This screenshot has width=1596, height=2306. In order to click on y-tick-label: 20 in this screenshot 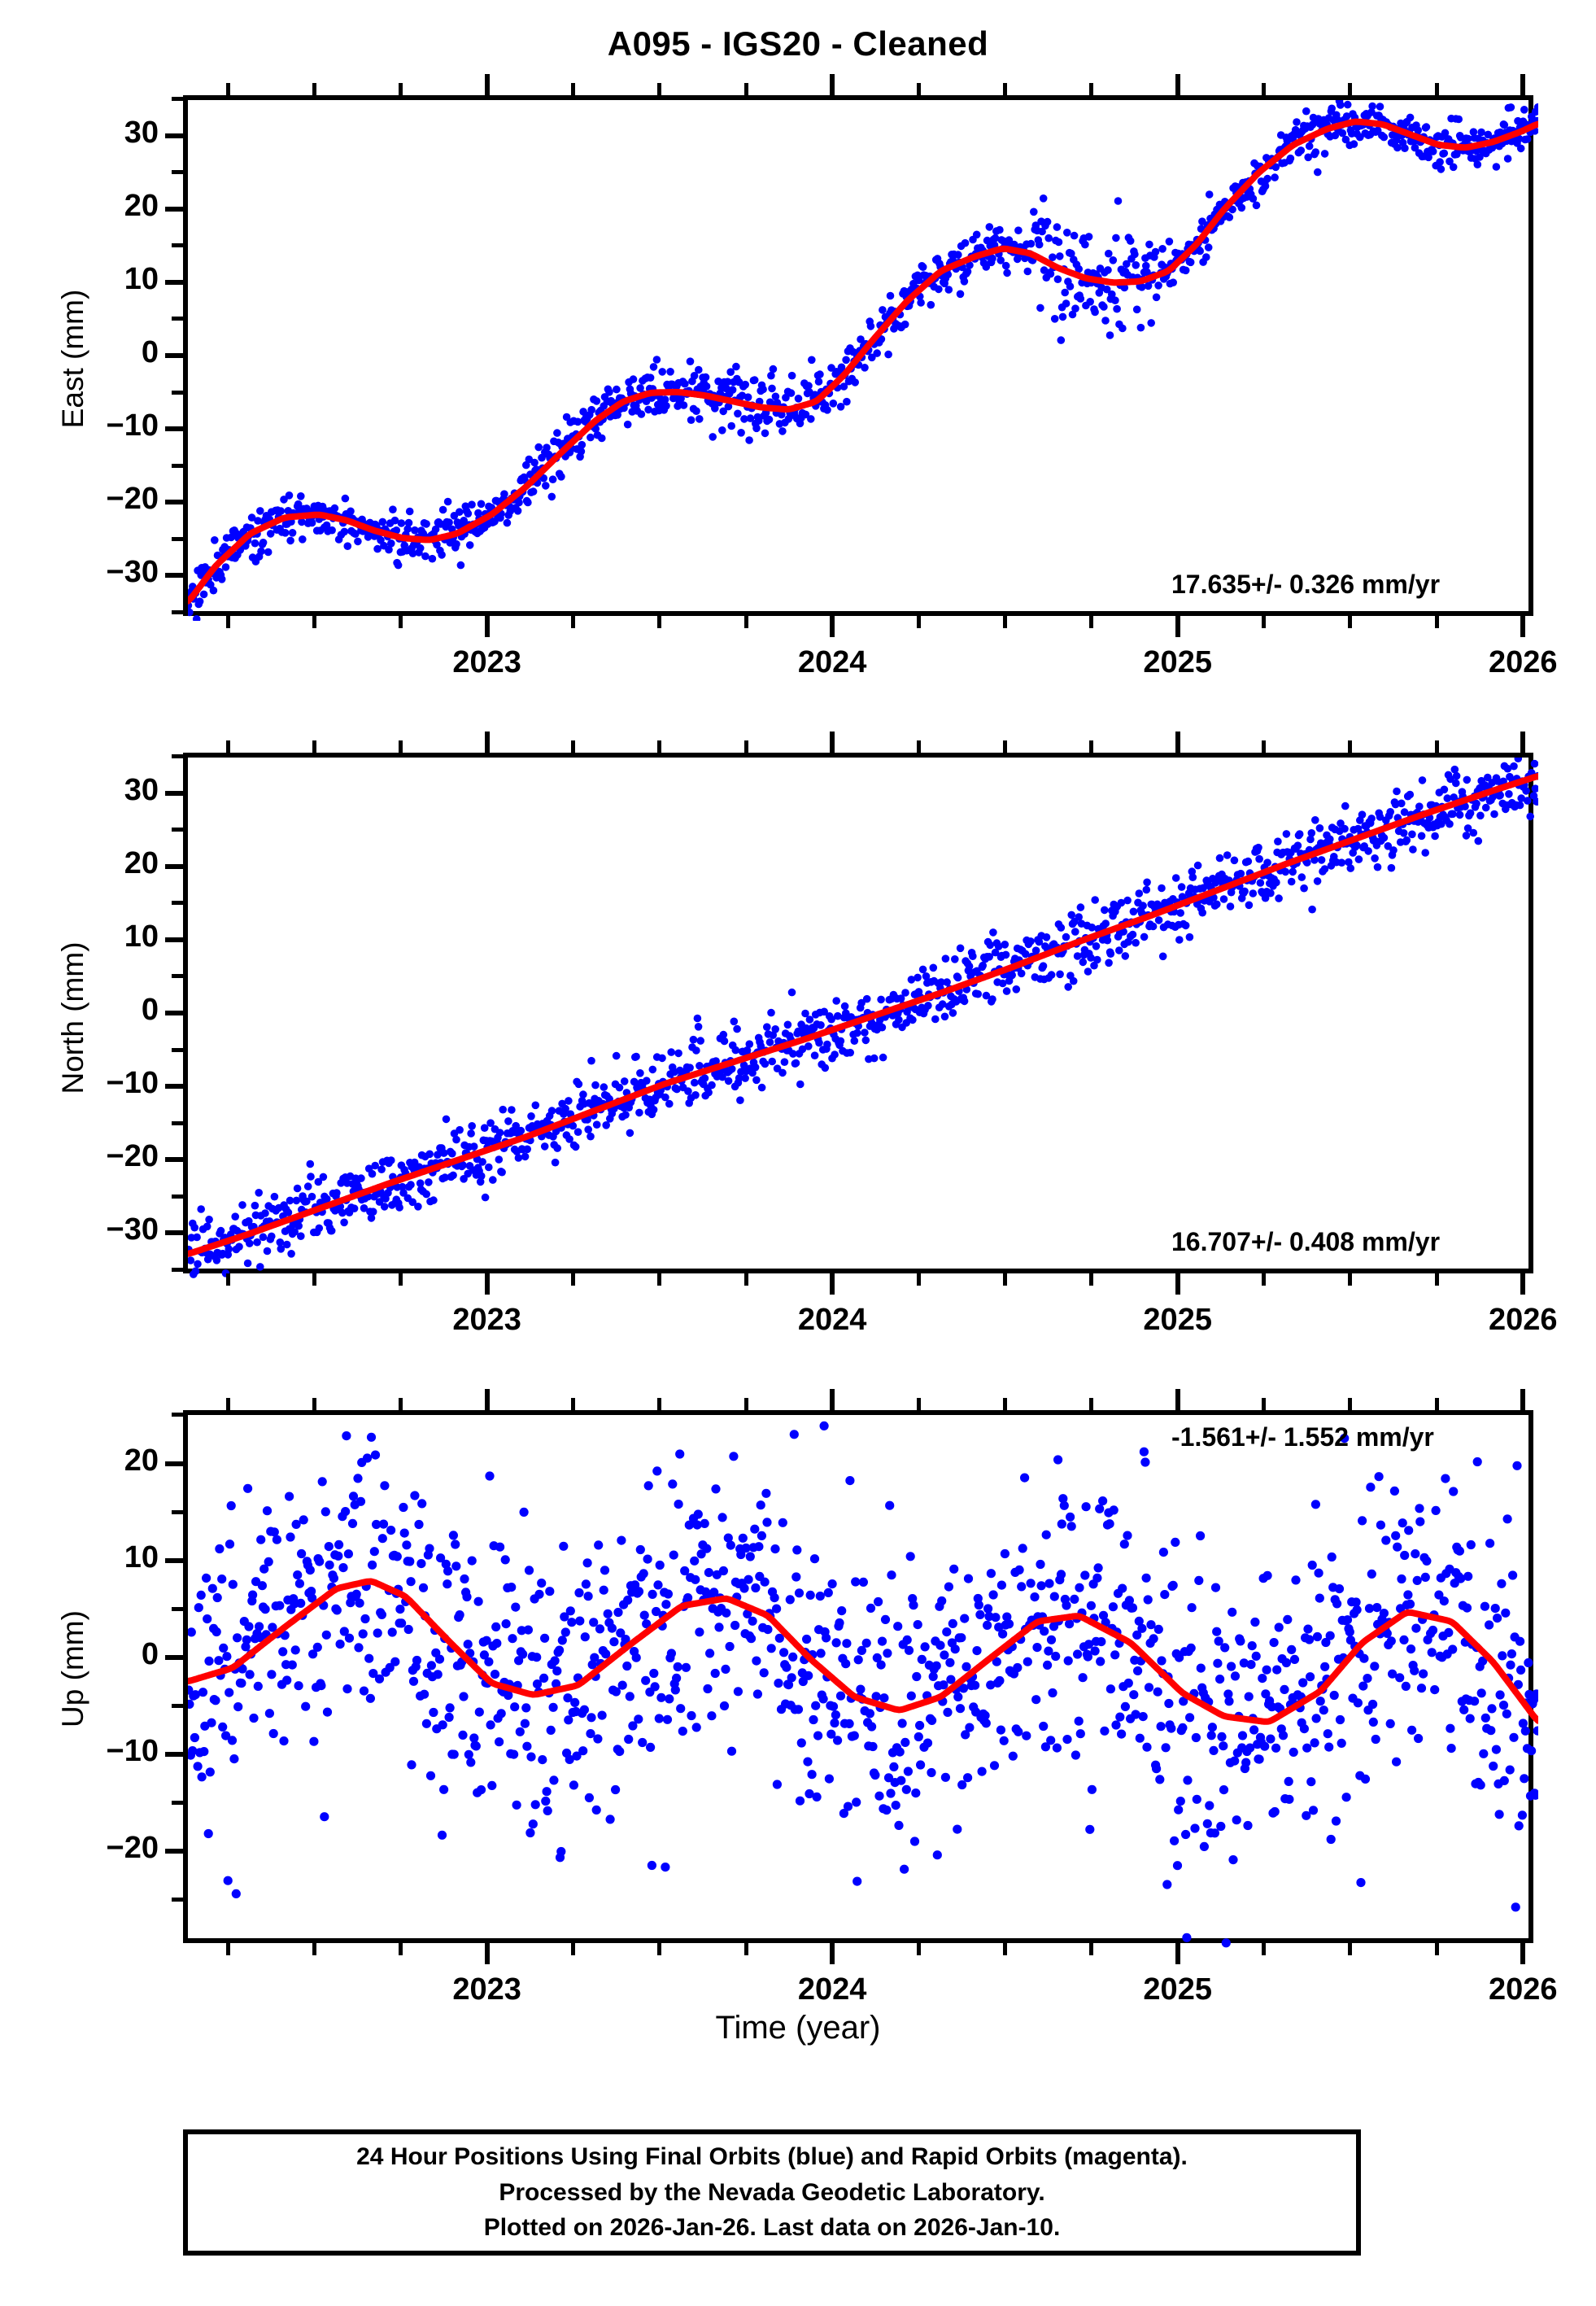, I will do `click(141, 205)`.